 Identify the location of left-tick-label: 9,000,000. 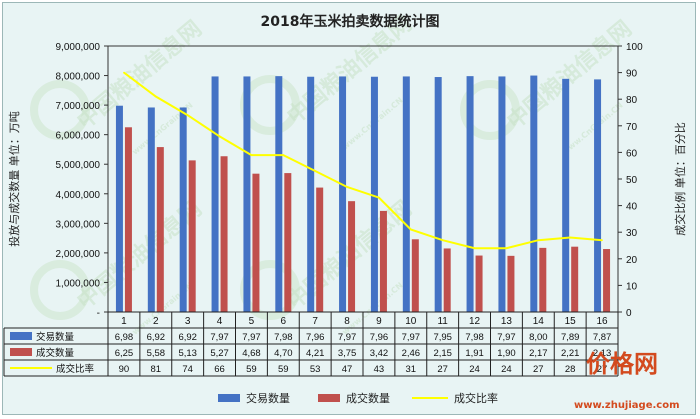
(78, 47).